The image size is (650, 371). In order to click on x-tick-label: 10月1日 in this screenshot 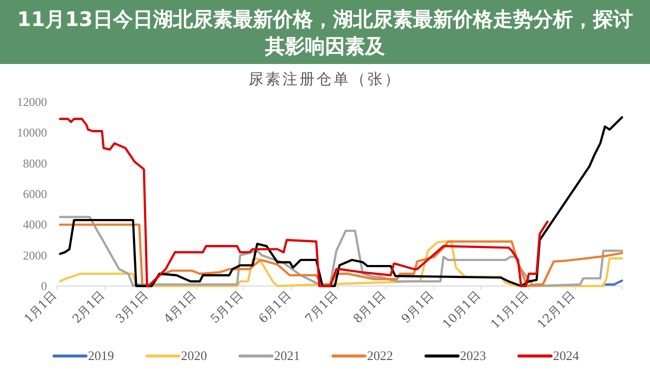, I will do `click(461, 310)`.